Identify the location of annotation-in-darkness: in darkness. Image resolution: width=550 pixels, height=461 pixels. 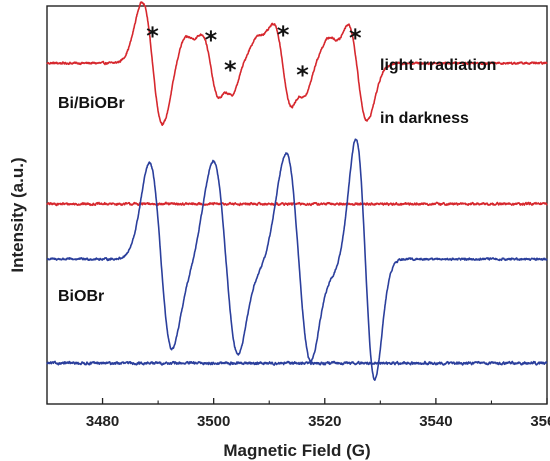
(424, 118).